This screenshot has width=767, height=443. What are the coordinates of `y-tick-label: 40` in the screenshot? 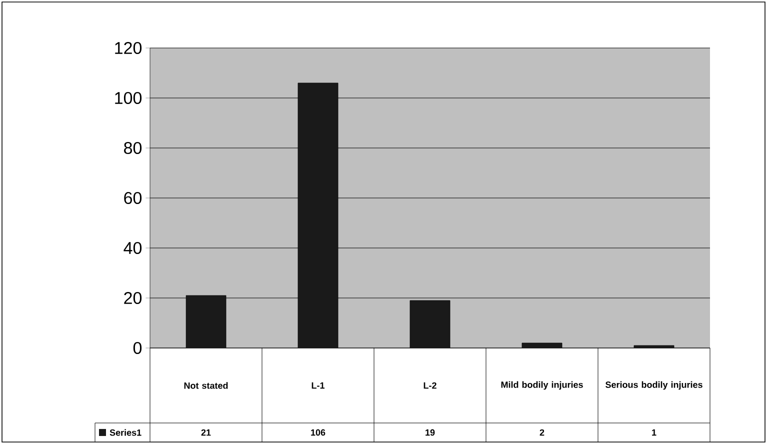 It's located at (133, 248).